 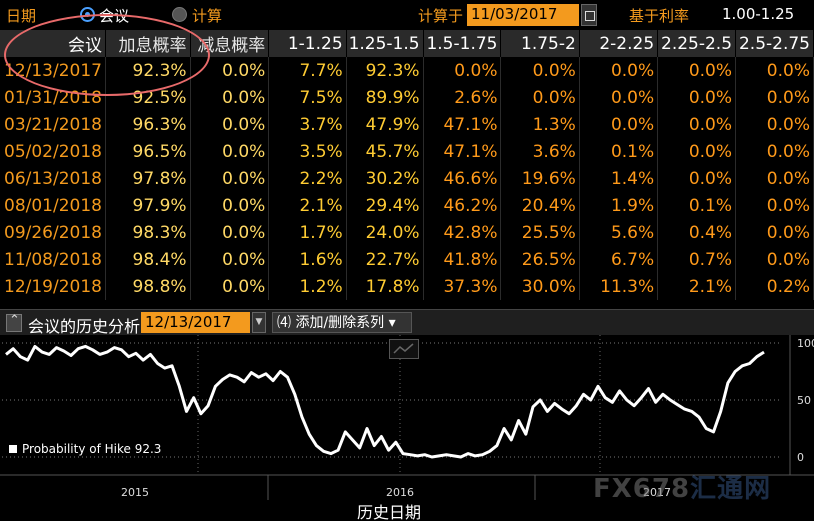 What do you see at coordinates (804, 400) in the screenshot?
I see `y-tick-label: 50` at bounding box center [804, 400].